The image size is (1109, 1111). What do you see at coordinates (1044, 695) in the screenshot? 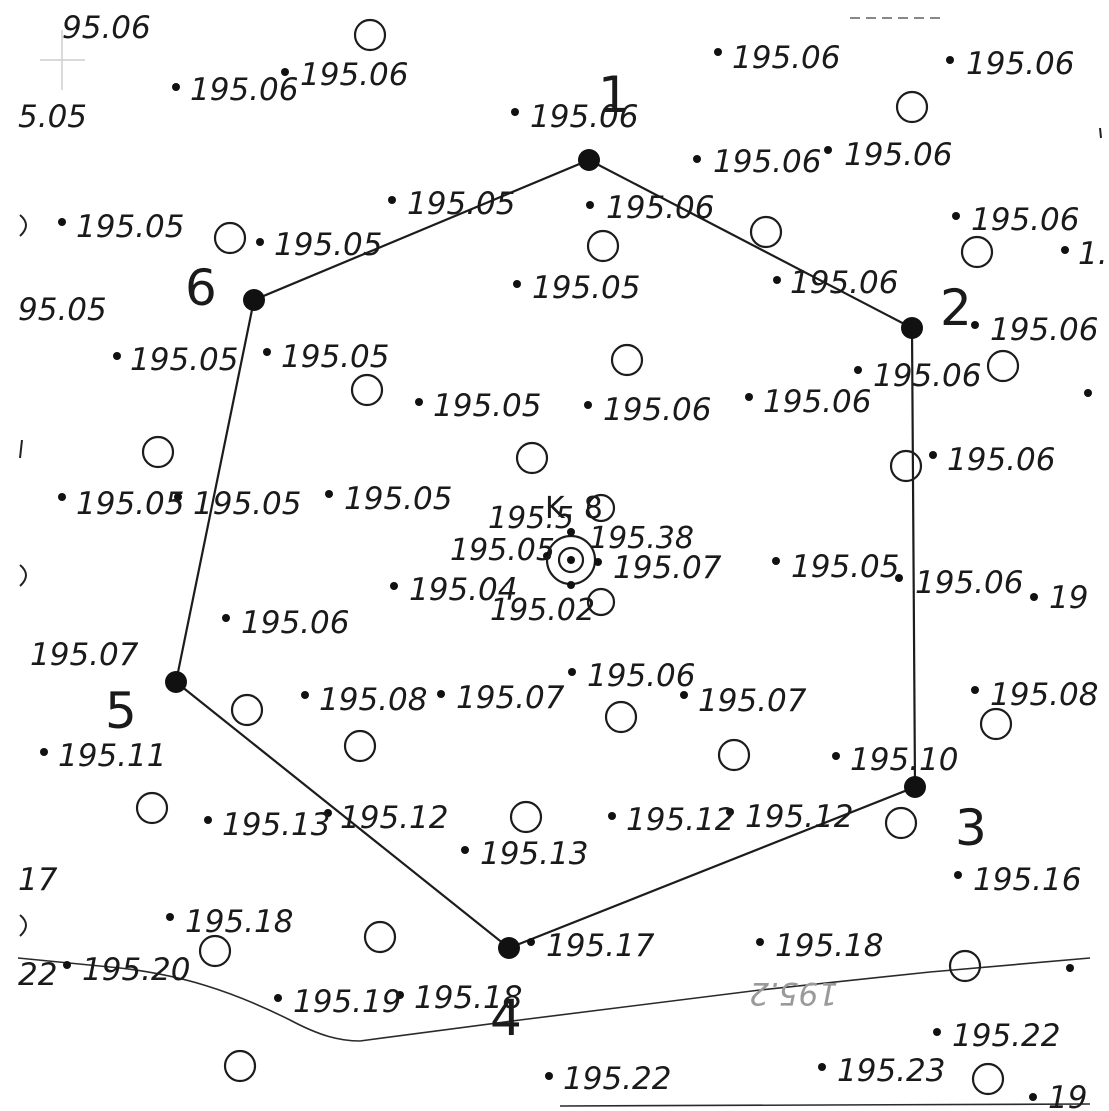
I see `elevation-label: 195.08` at bounding box center [1044, 695].